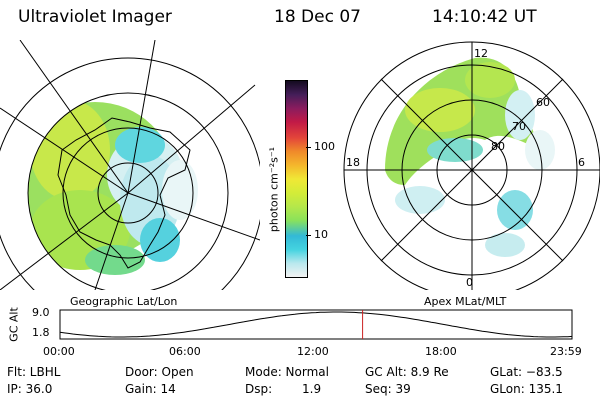 The image size is (600, 400). Describe the element at coordinates (14, 324) in the screenshot. I see `altitude-ylabel: GC Alt` at that location.